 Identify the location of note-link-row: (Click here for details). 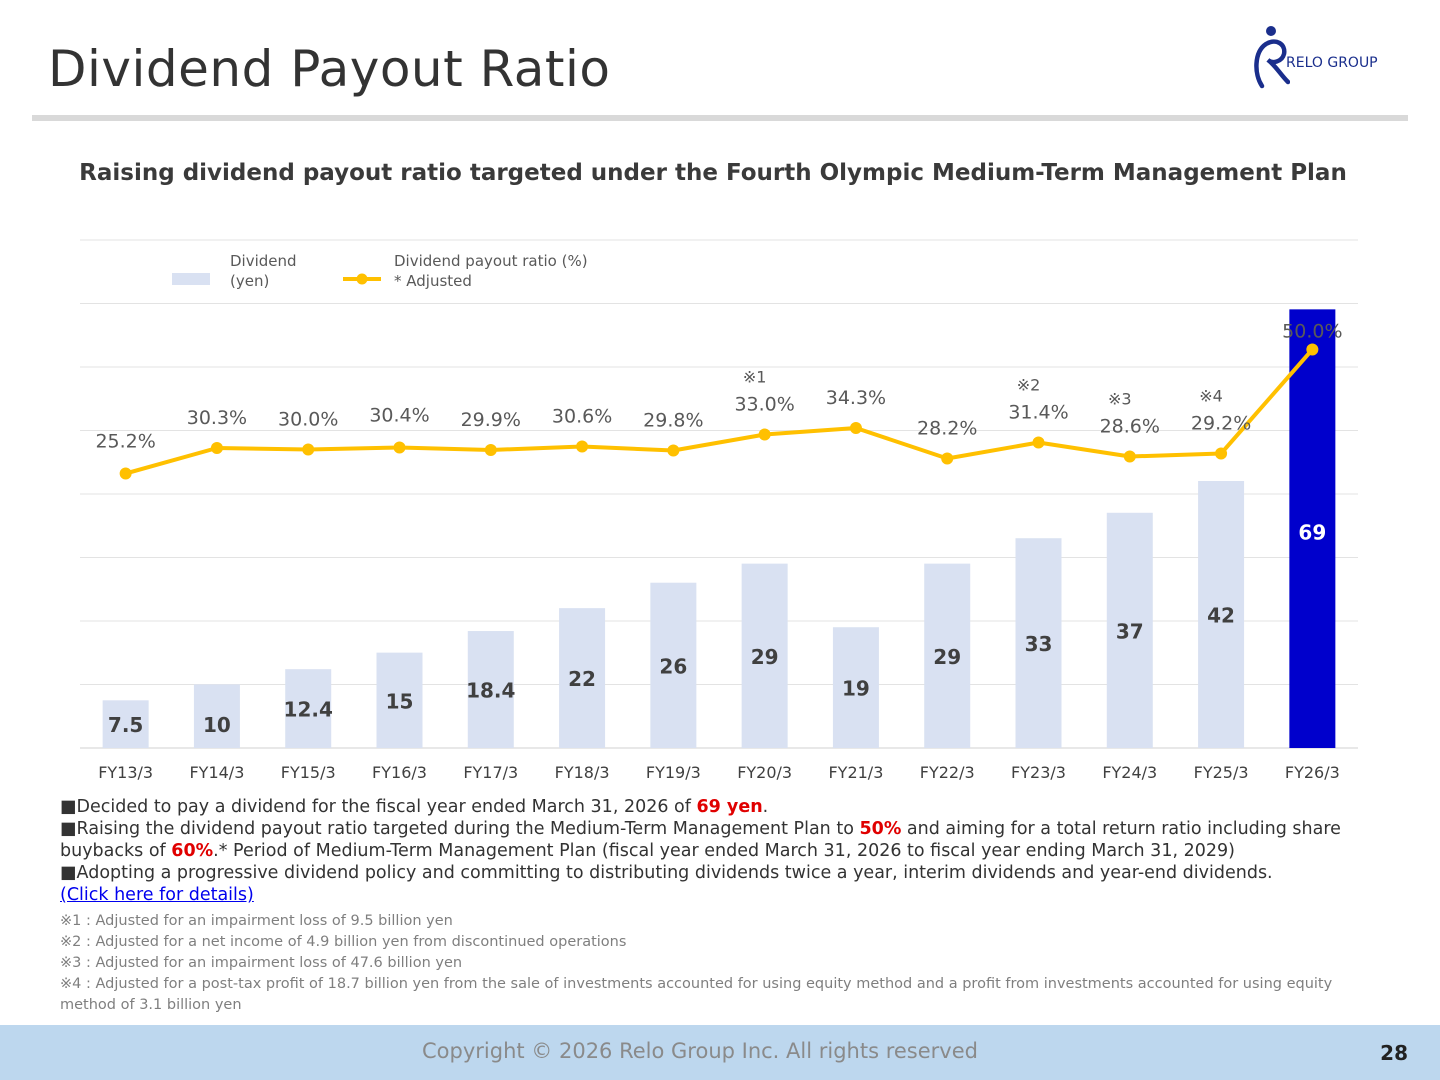
(720, 895).